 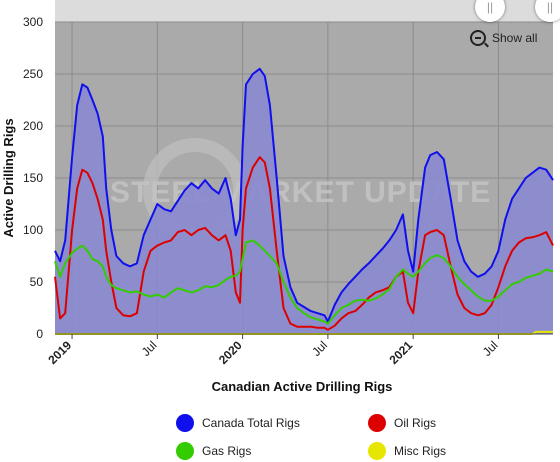 What do you see at coordinates (59, 352) in the screenshot?
I see `x-tick-label: 2019` at bounding box center [59, 352].